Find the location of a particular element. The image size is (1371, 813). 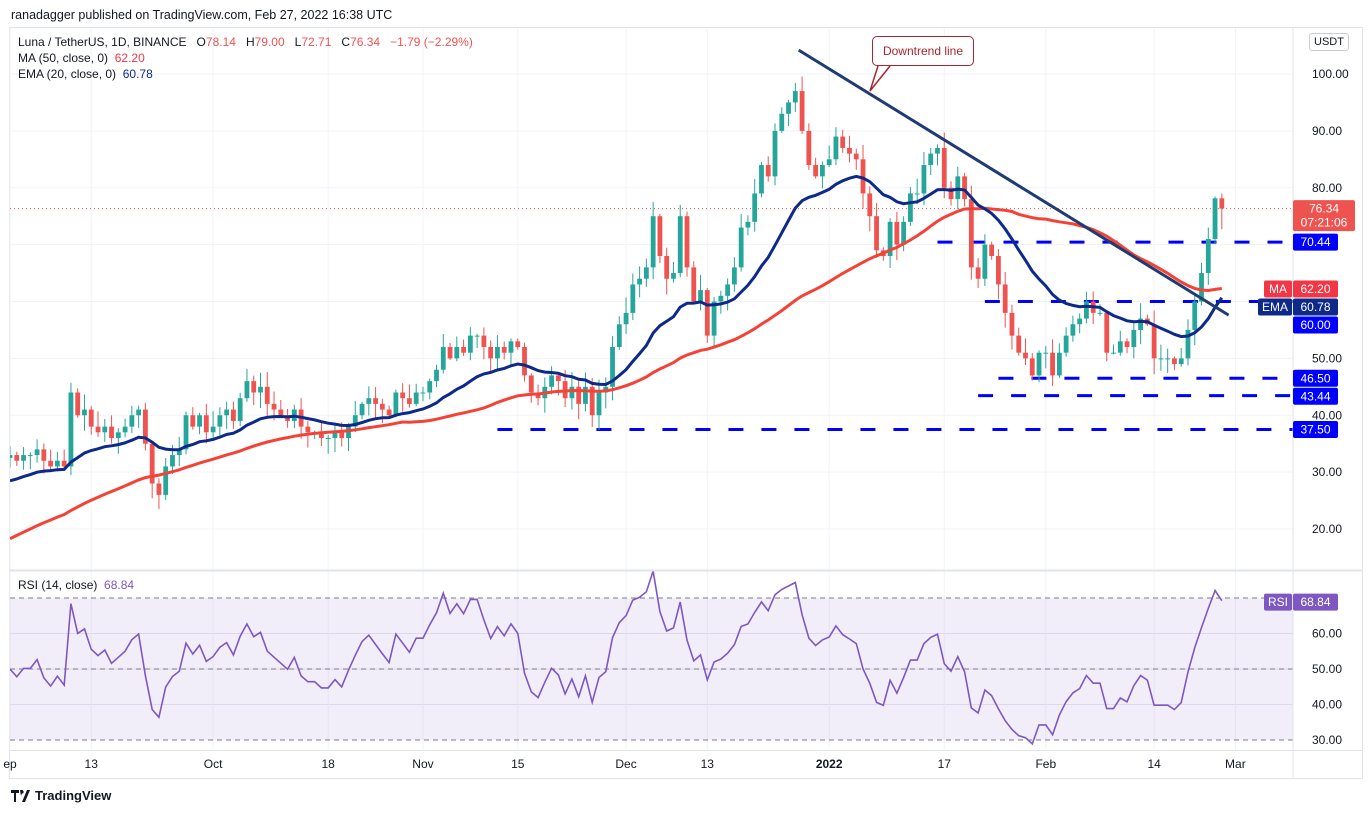

rsi-badge-text: 68.84 is located at coordinates (1315, 602).